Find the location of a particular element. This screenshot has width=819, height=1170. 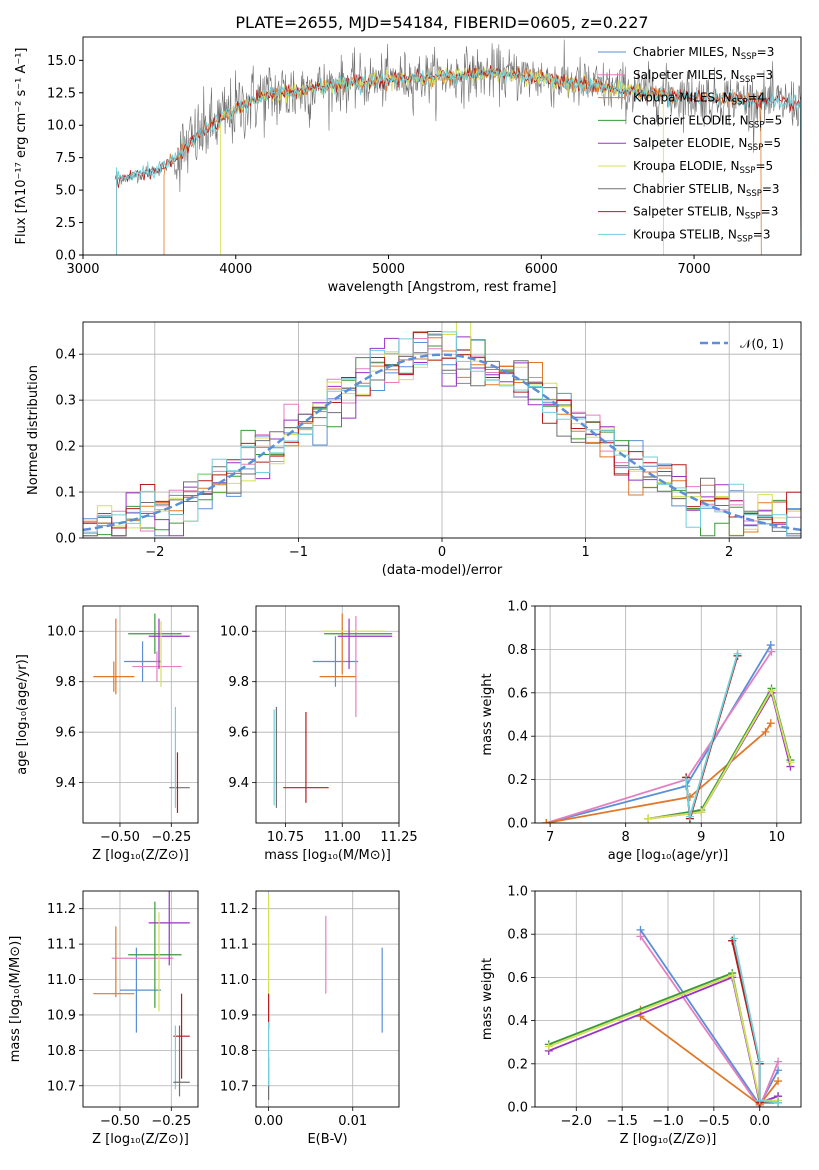

spectrum-legend-label: Salpeter STELIB, NSSP=3 is located at coordinates (705, 213).